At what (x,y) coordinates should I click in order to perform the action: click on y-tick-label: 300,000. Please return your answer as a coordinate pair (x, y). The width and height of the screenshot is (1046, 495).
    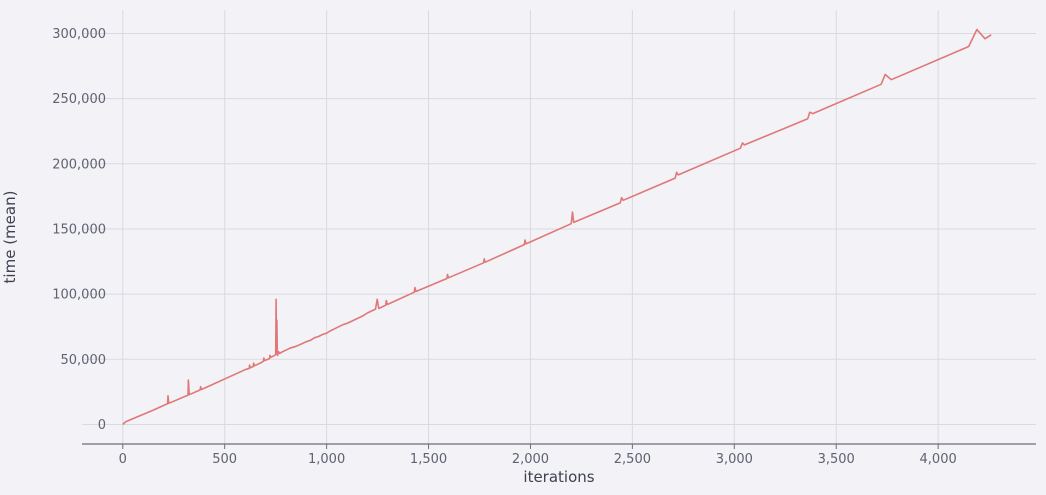
    Looking at the image, I should click on (79, 34).